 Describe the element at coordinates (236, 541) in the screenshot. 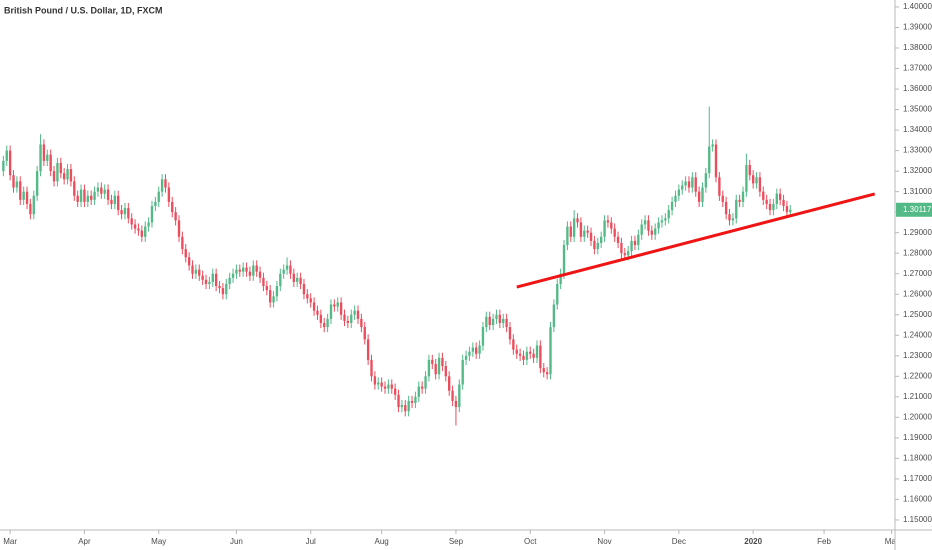

I see `x-tick-label: Jun` at that location.